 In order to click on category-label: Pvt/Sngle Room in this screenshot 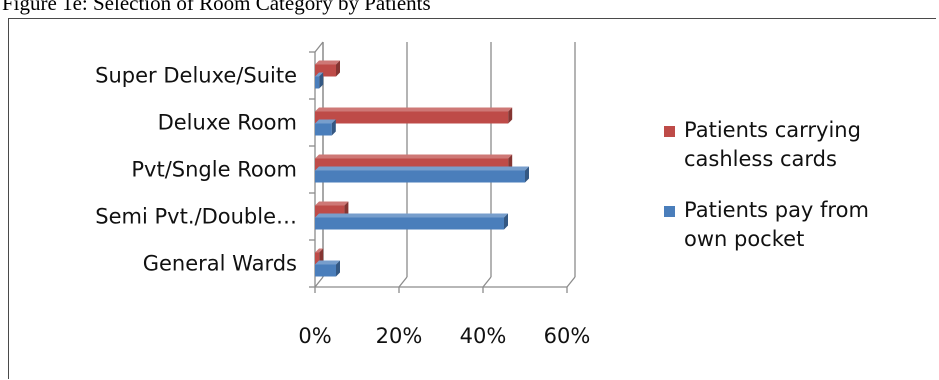, I will do `click(214, 170)`.